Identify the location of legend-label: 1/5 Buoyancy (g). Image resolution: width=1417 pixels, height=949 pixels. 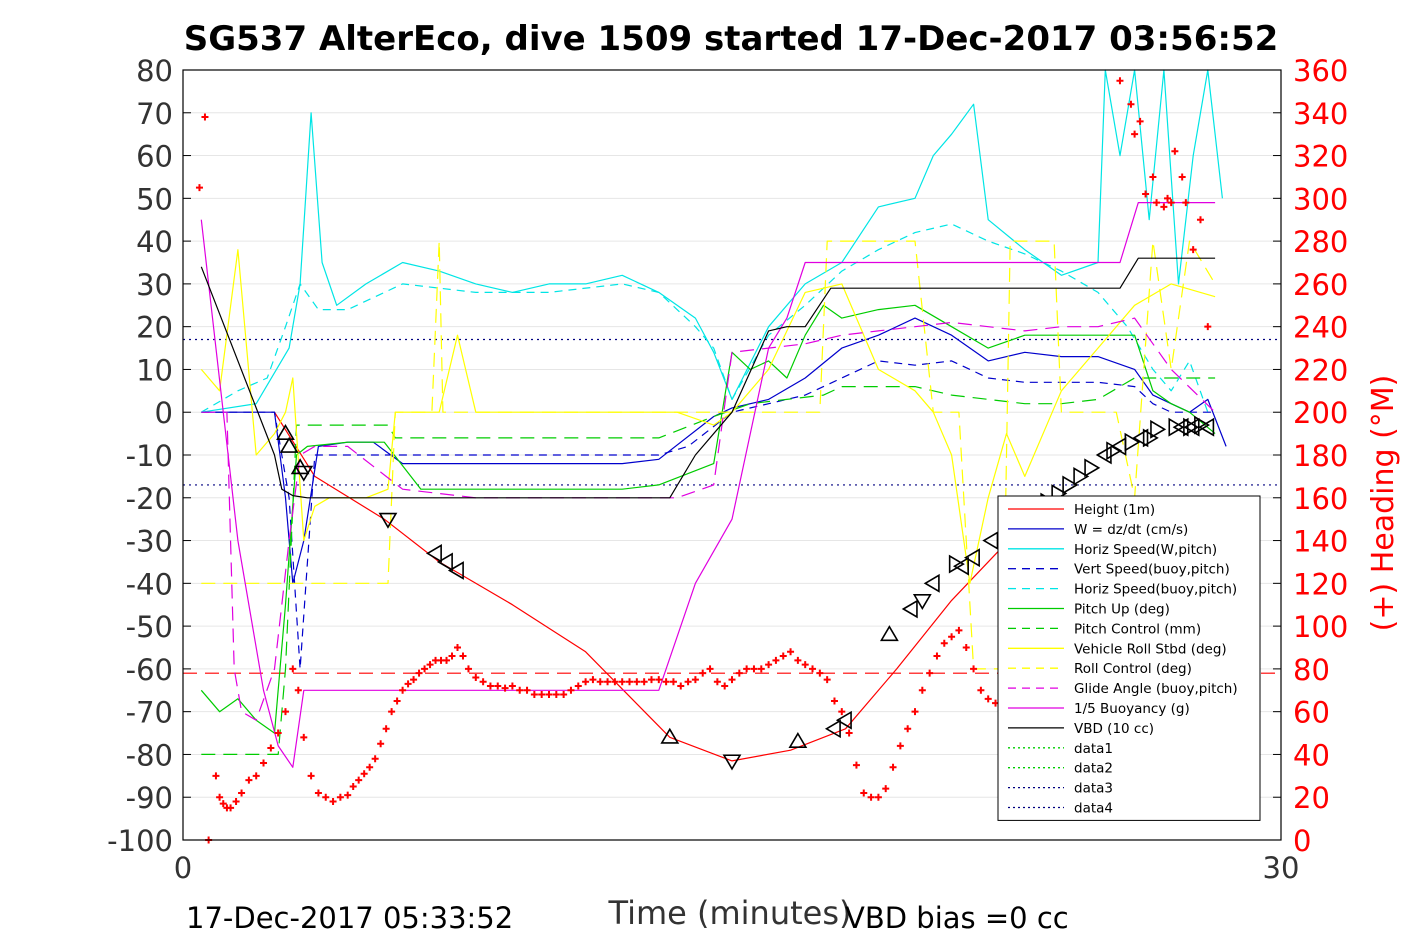
(1132, 709).